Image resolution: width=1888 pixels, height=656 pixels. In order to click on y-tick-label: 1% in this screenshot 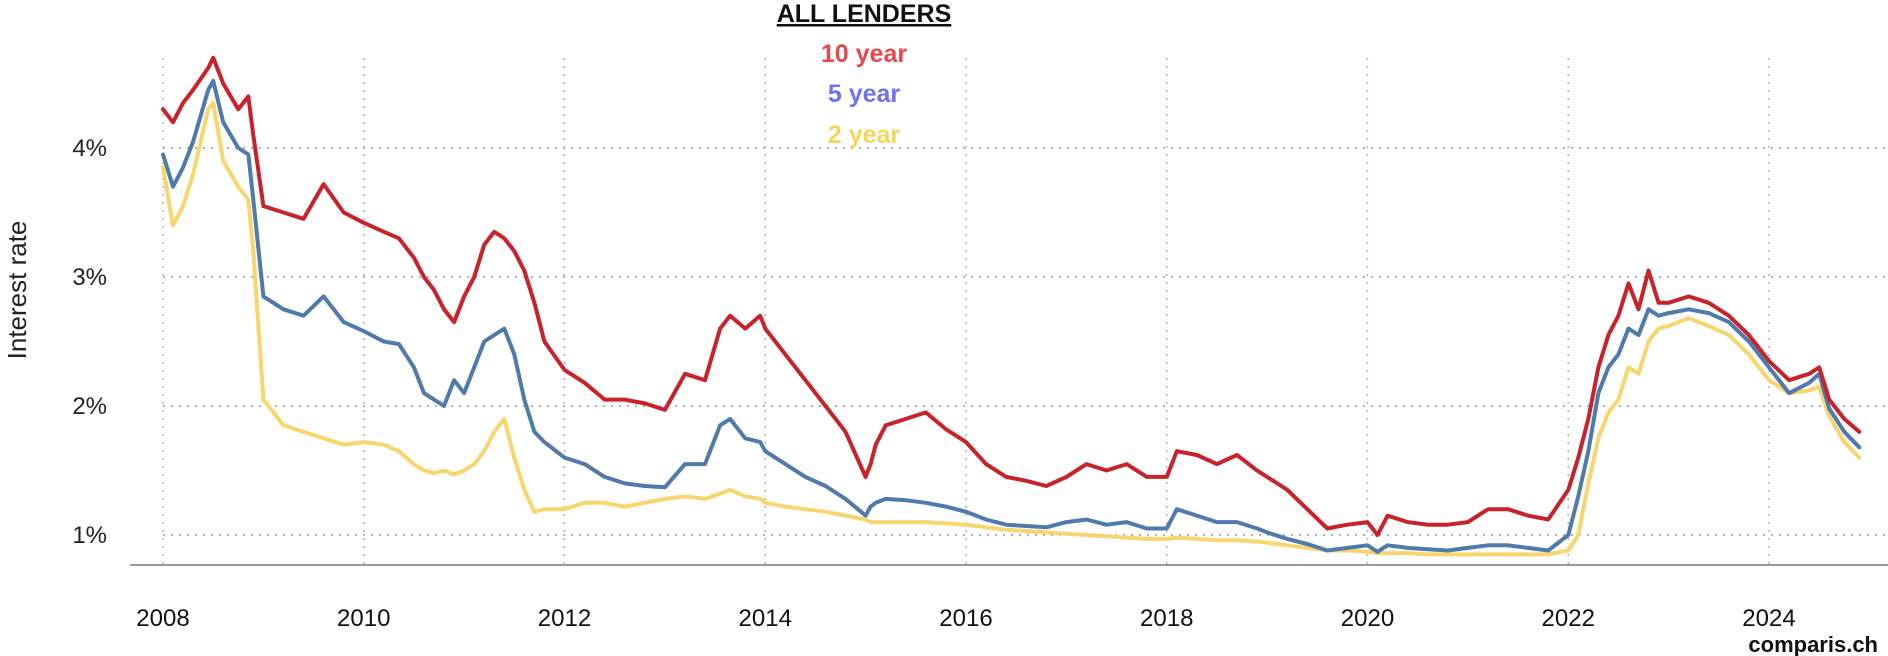, I will do `click(89, 535)`.